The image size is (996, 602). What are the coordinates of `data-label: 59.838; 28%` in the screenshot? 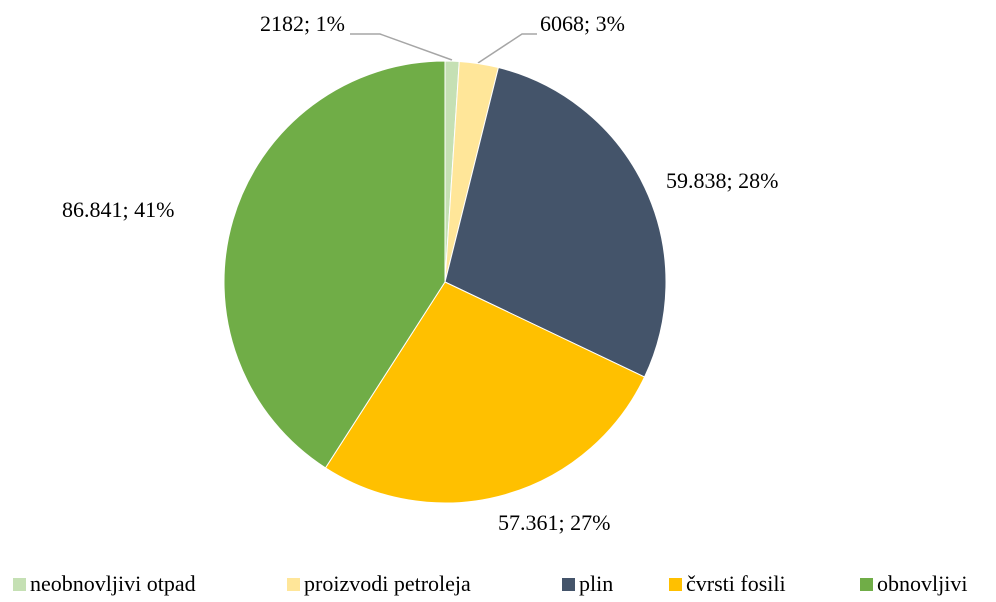 It's located at (722, 180).